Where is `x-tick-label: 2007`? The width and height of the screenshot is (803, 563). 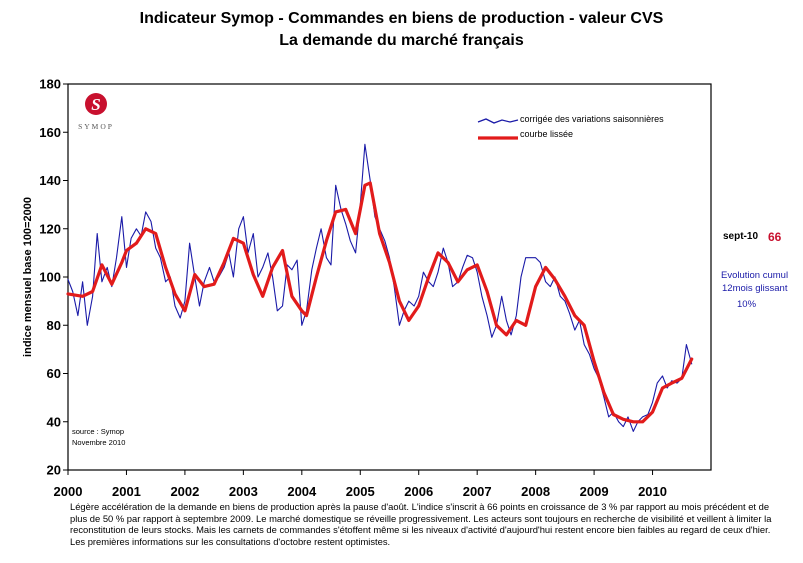 x-tick-label: 2007 is located at coordinates (477, 491).